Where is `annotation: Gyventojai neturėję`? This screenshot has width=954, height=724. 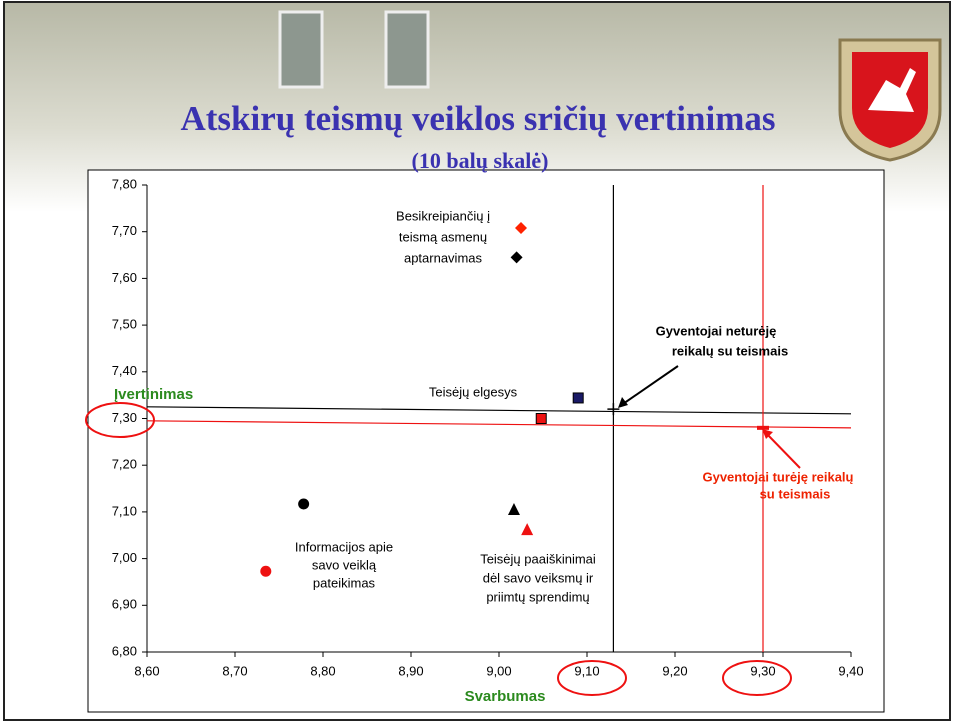
annotation: Gyventojai neturėję is located at coordinates (716, 330).